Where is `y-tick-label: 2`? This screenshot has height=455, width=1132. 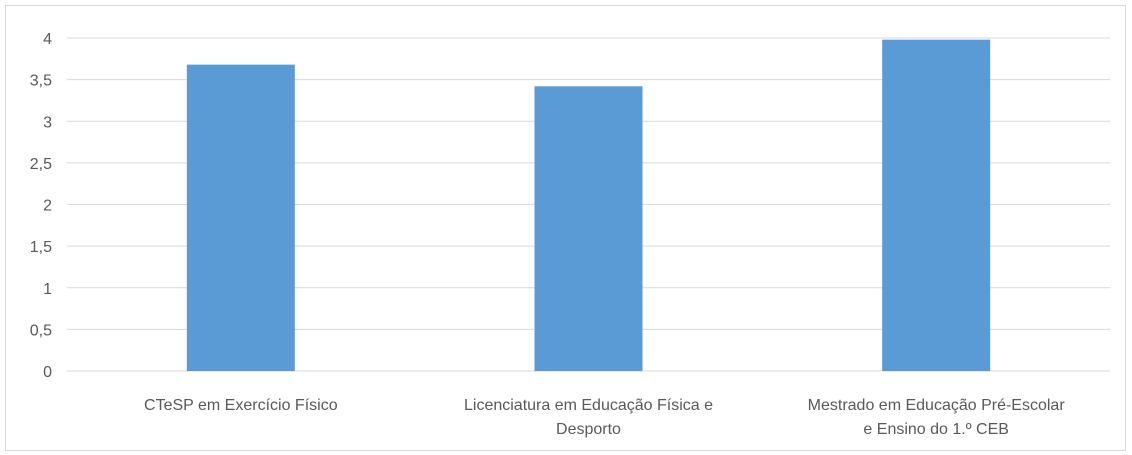 y-tick-label: 2 is located at coordinates (47, 206).